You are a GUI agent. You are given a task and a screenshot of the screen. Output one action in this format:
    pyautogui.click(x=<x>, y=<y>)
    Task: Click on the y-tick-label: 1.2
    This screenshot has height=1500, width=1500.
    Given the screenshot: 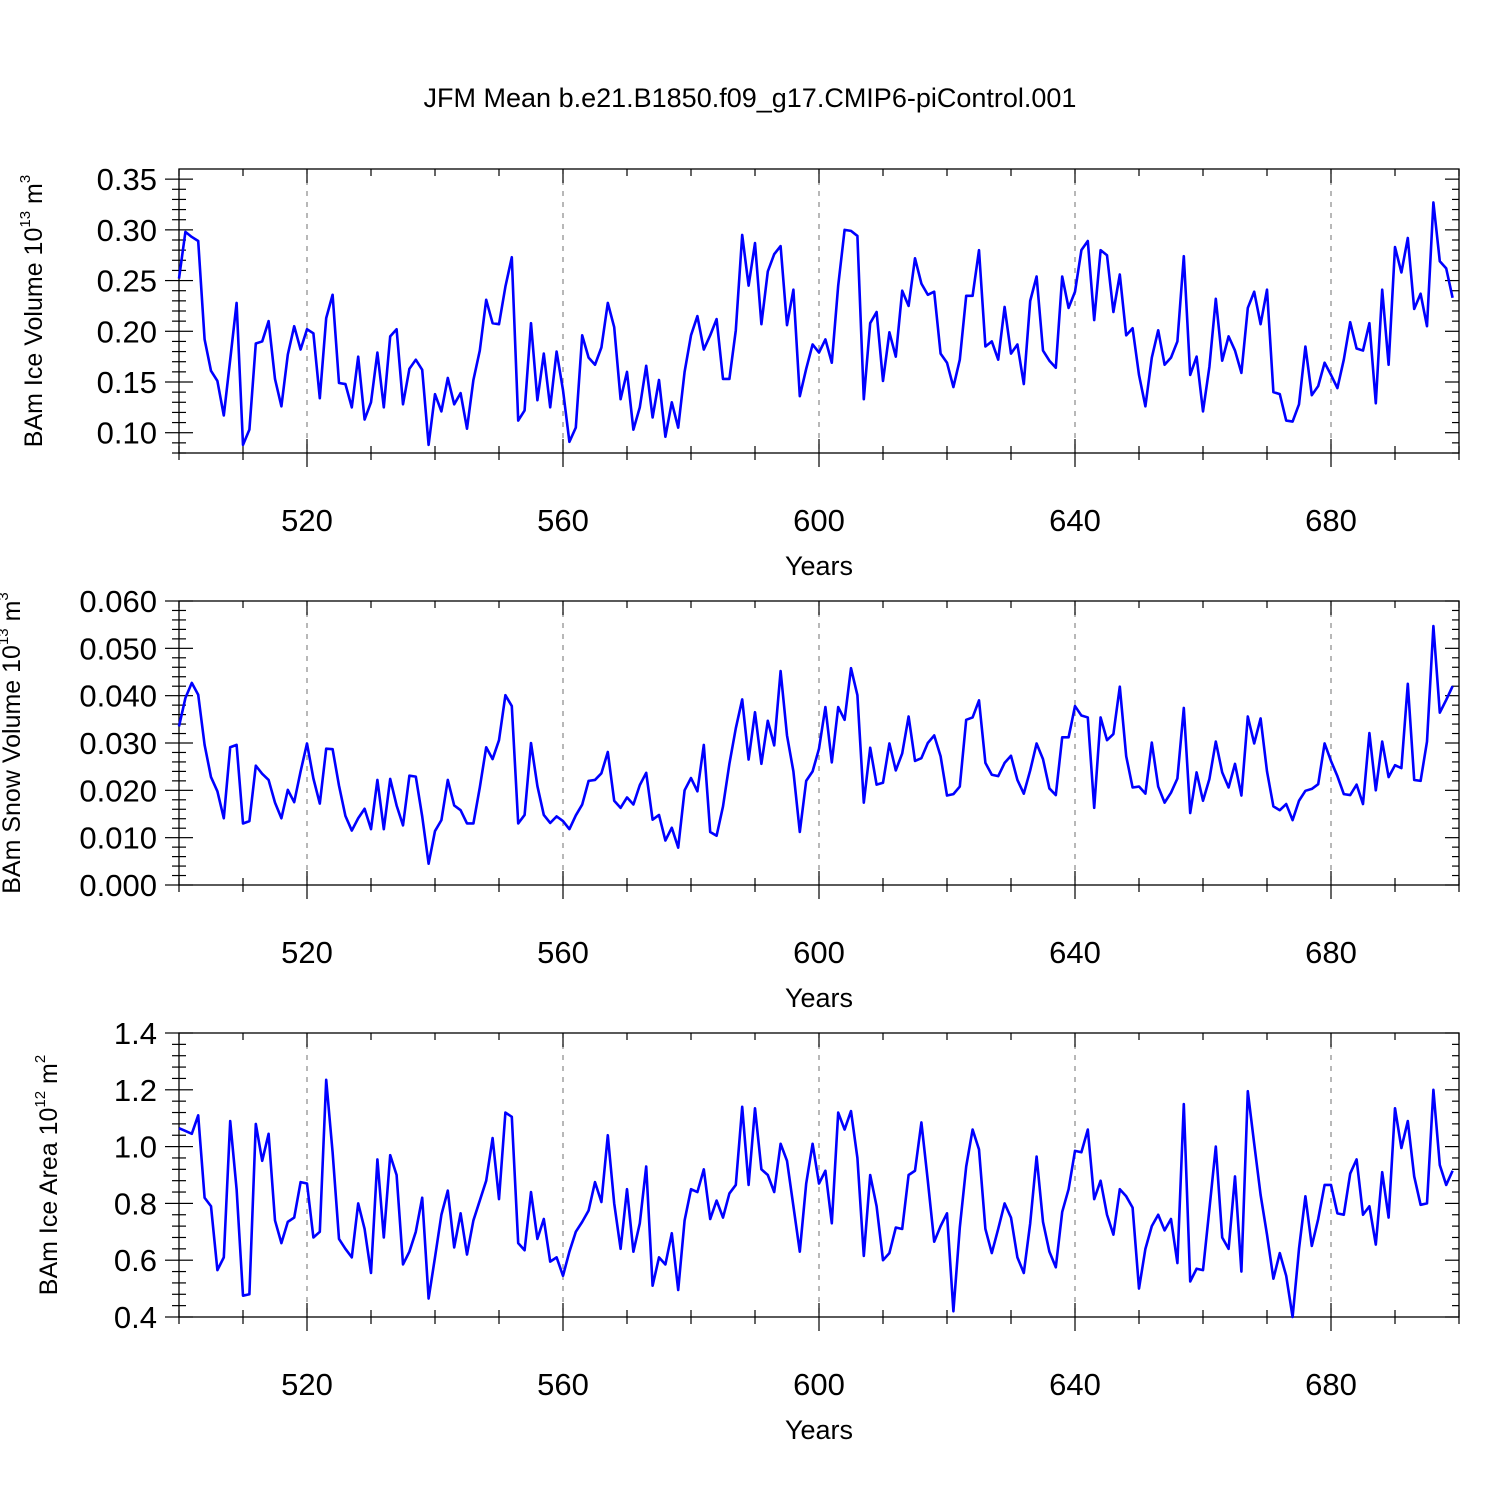 What is the action you would take?
    pyautogui.click(x=135, y=1090)
    